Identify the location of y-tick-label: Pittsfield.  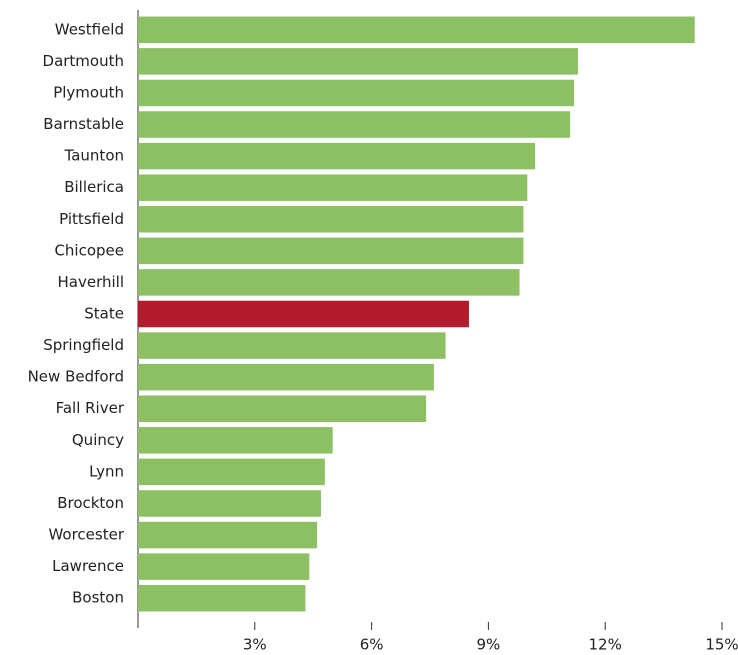
(91, 219).